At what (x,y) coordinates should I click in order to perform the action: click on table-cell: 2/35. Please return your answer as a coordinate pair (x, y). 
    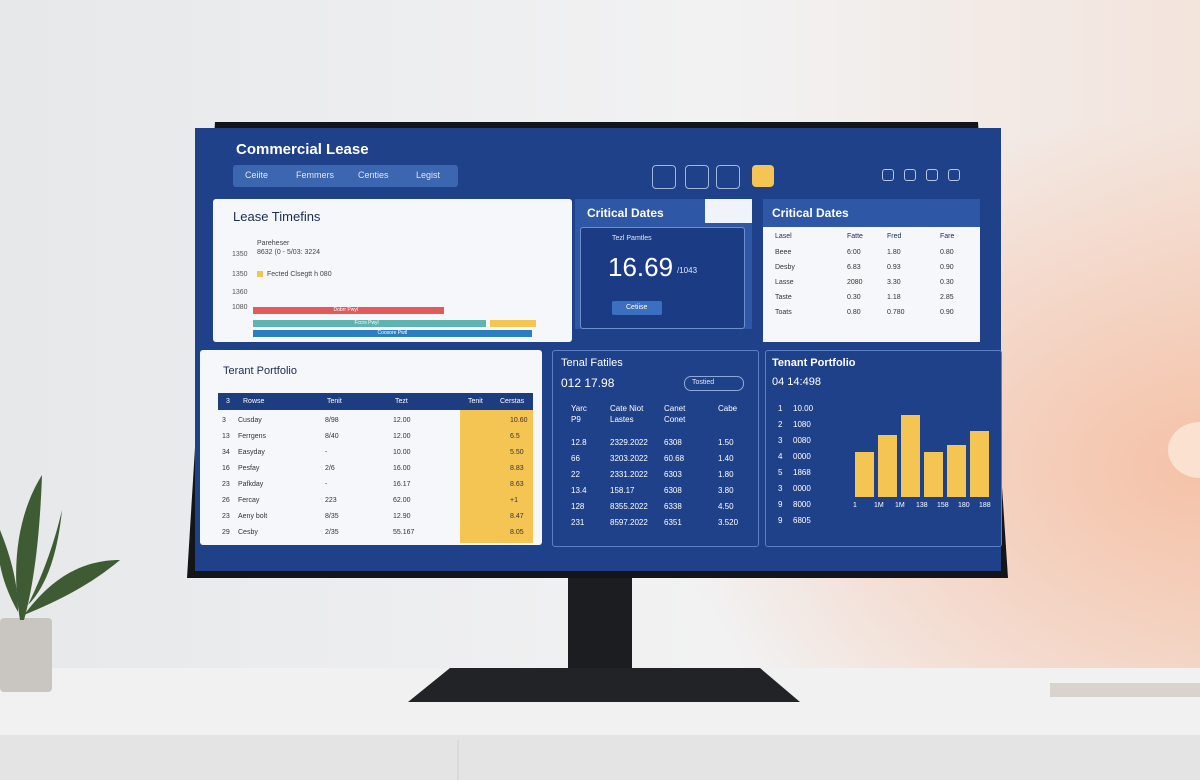
    Looking at the image, I should click on (332, 532).